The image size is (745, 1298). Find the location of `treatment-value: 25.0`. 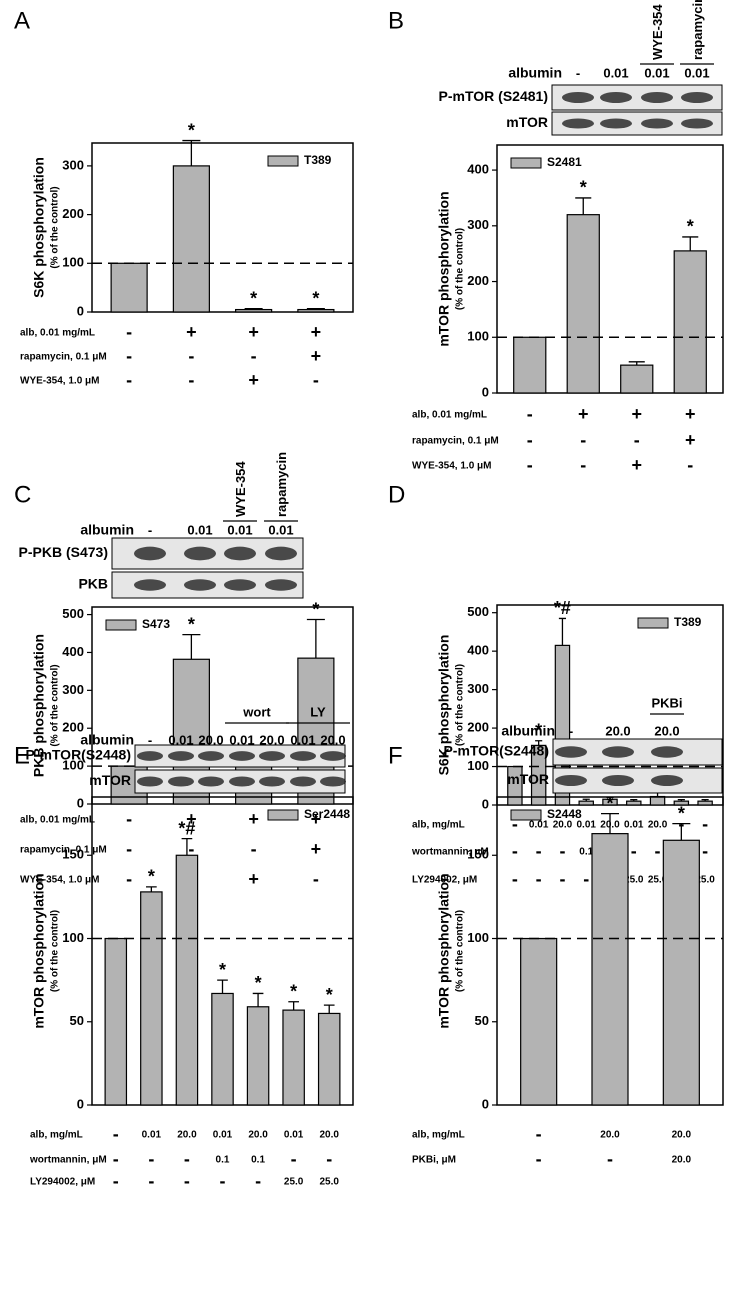

treatment-value: 25.0 is located at coordinates (294, 1182).